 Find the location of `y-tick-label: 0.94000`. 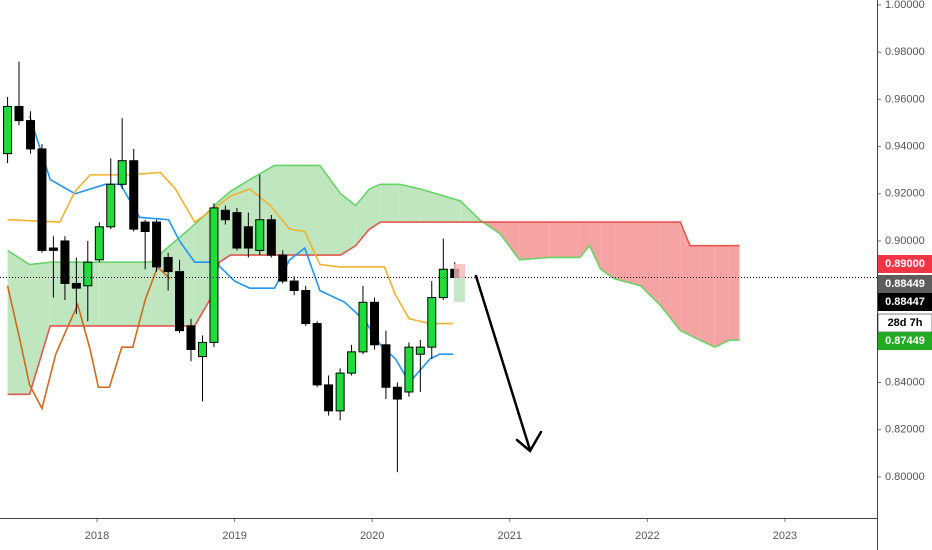

y-tick-label: 0.94000 is located at coordinates (905, 146).